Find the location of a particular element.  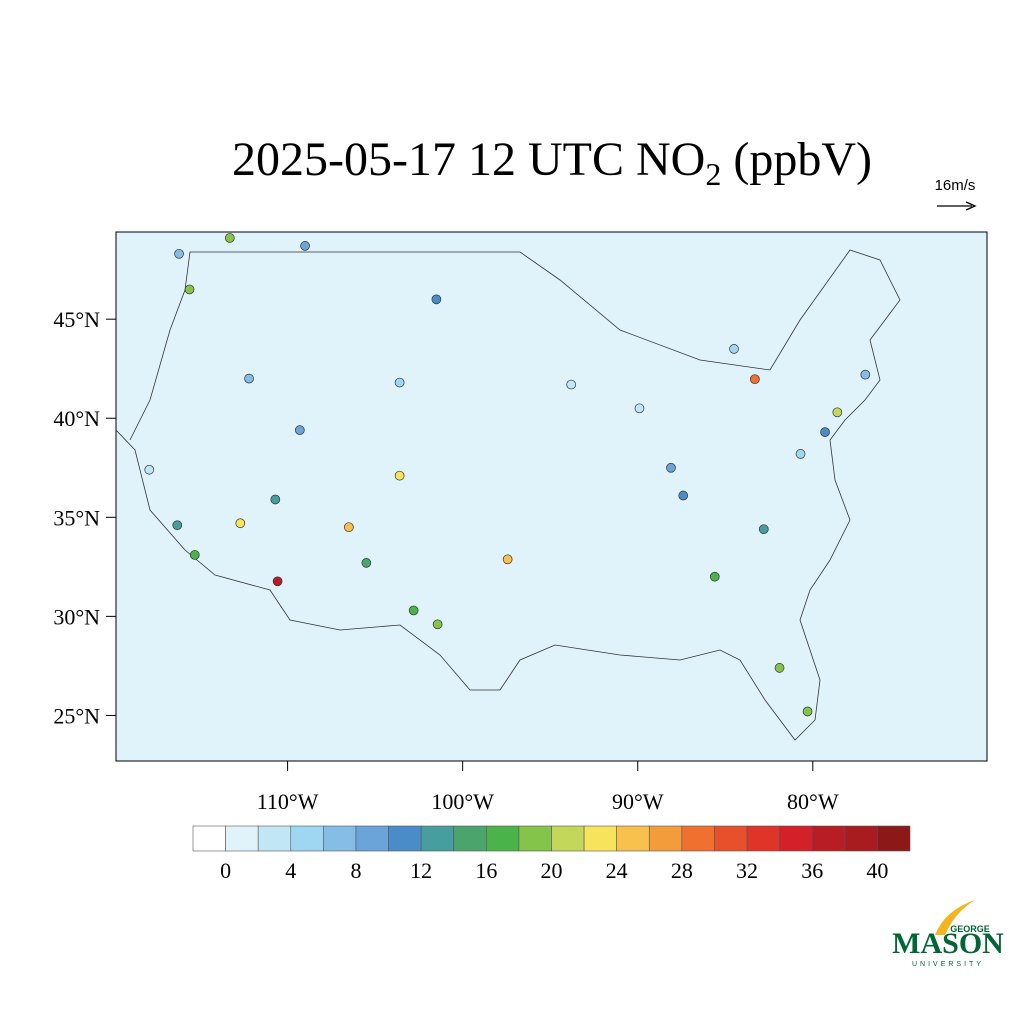

colorbar-label: 40 is located at coordinates (877, 870).